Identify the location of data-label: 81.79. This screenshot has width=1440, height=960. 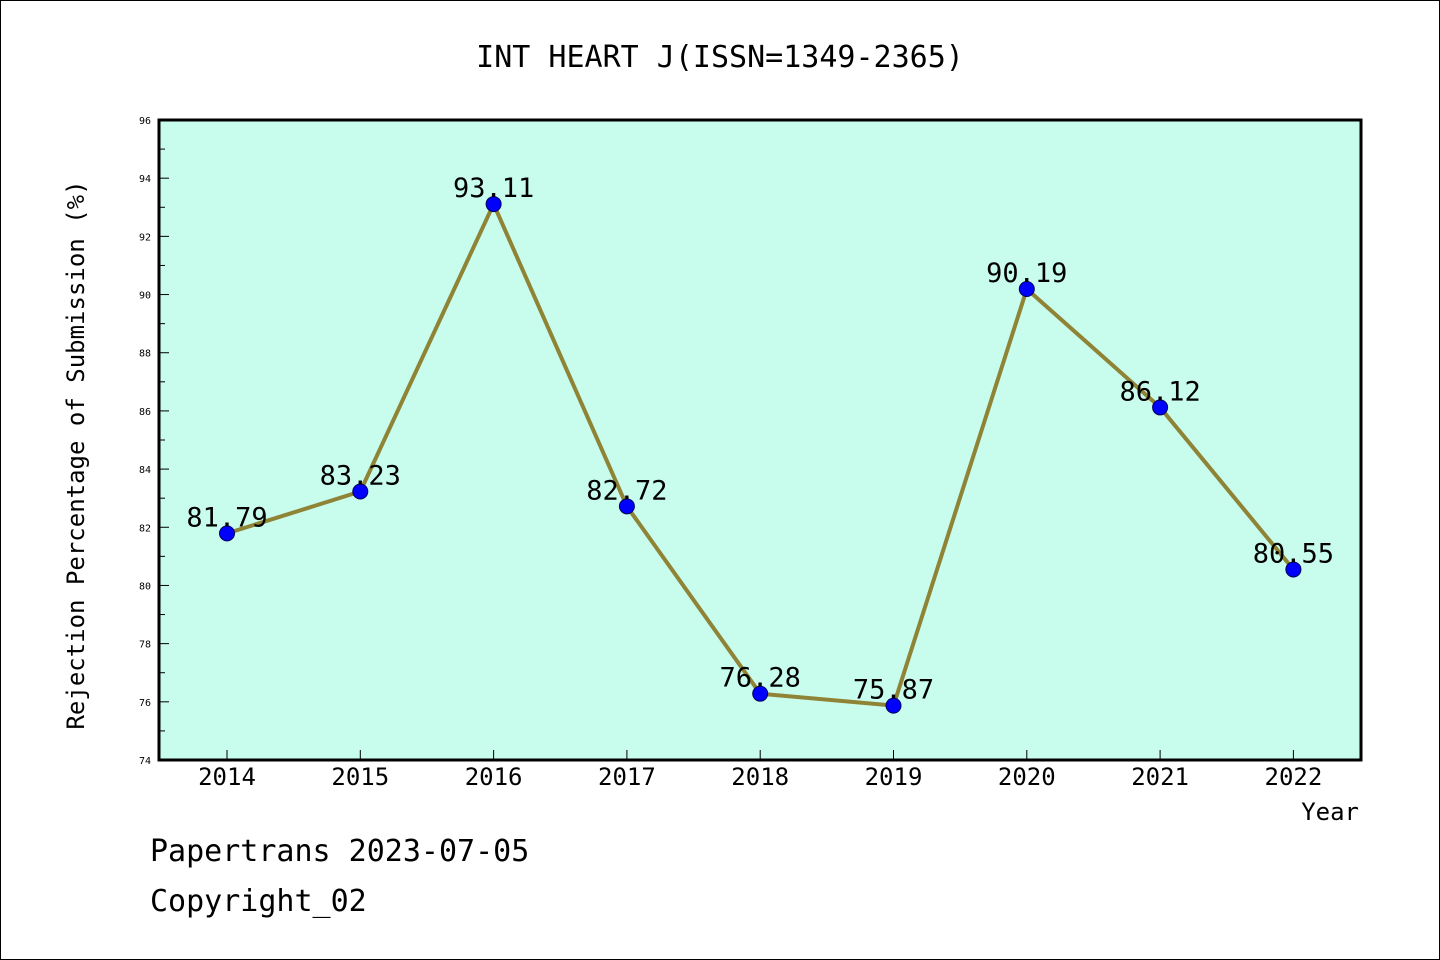
(226, 517).